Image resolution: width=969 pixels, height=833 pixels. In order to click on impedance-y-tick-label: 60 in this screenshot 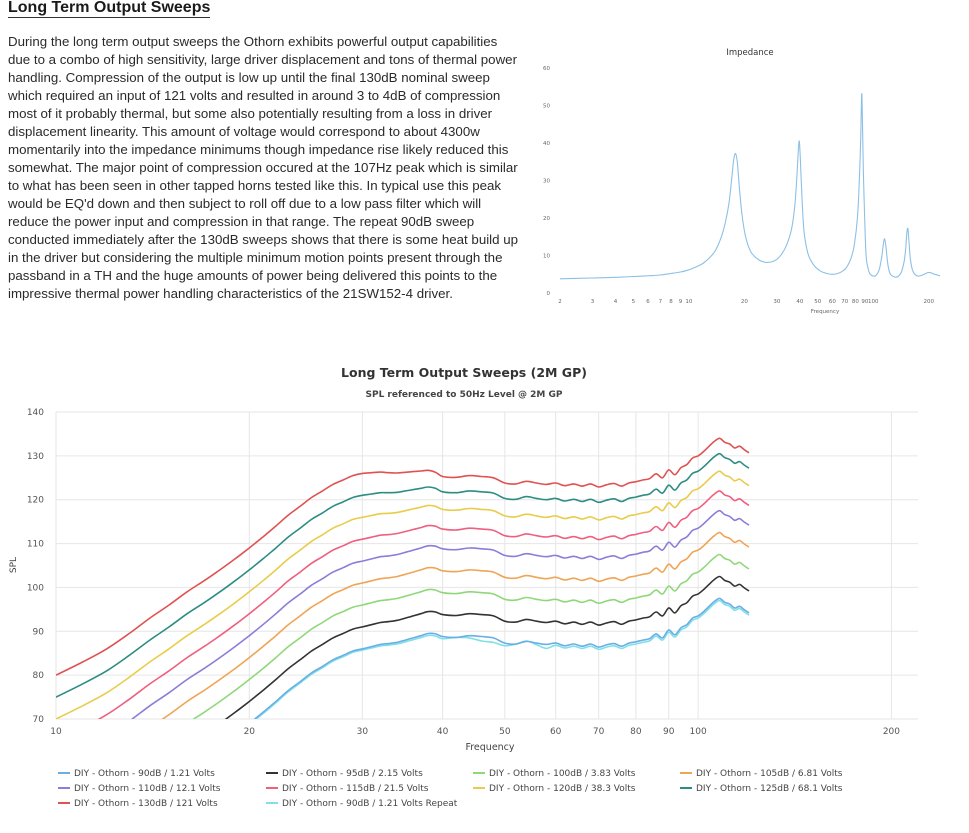, I will do `click(546, 69)`.